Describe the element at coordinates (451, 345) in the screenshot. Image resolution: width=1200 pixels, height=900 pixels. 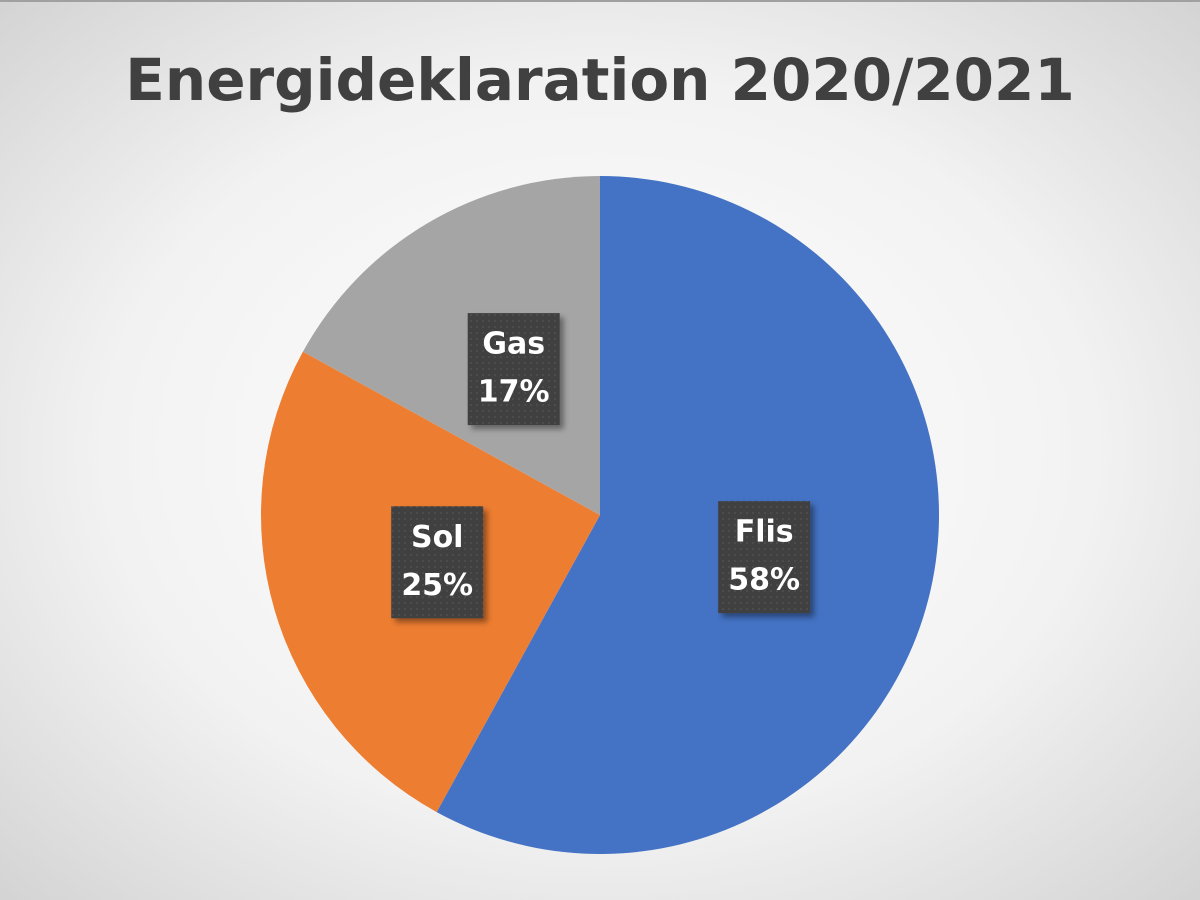
I see `pie-slice` at that location.